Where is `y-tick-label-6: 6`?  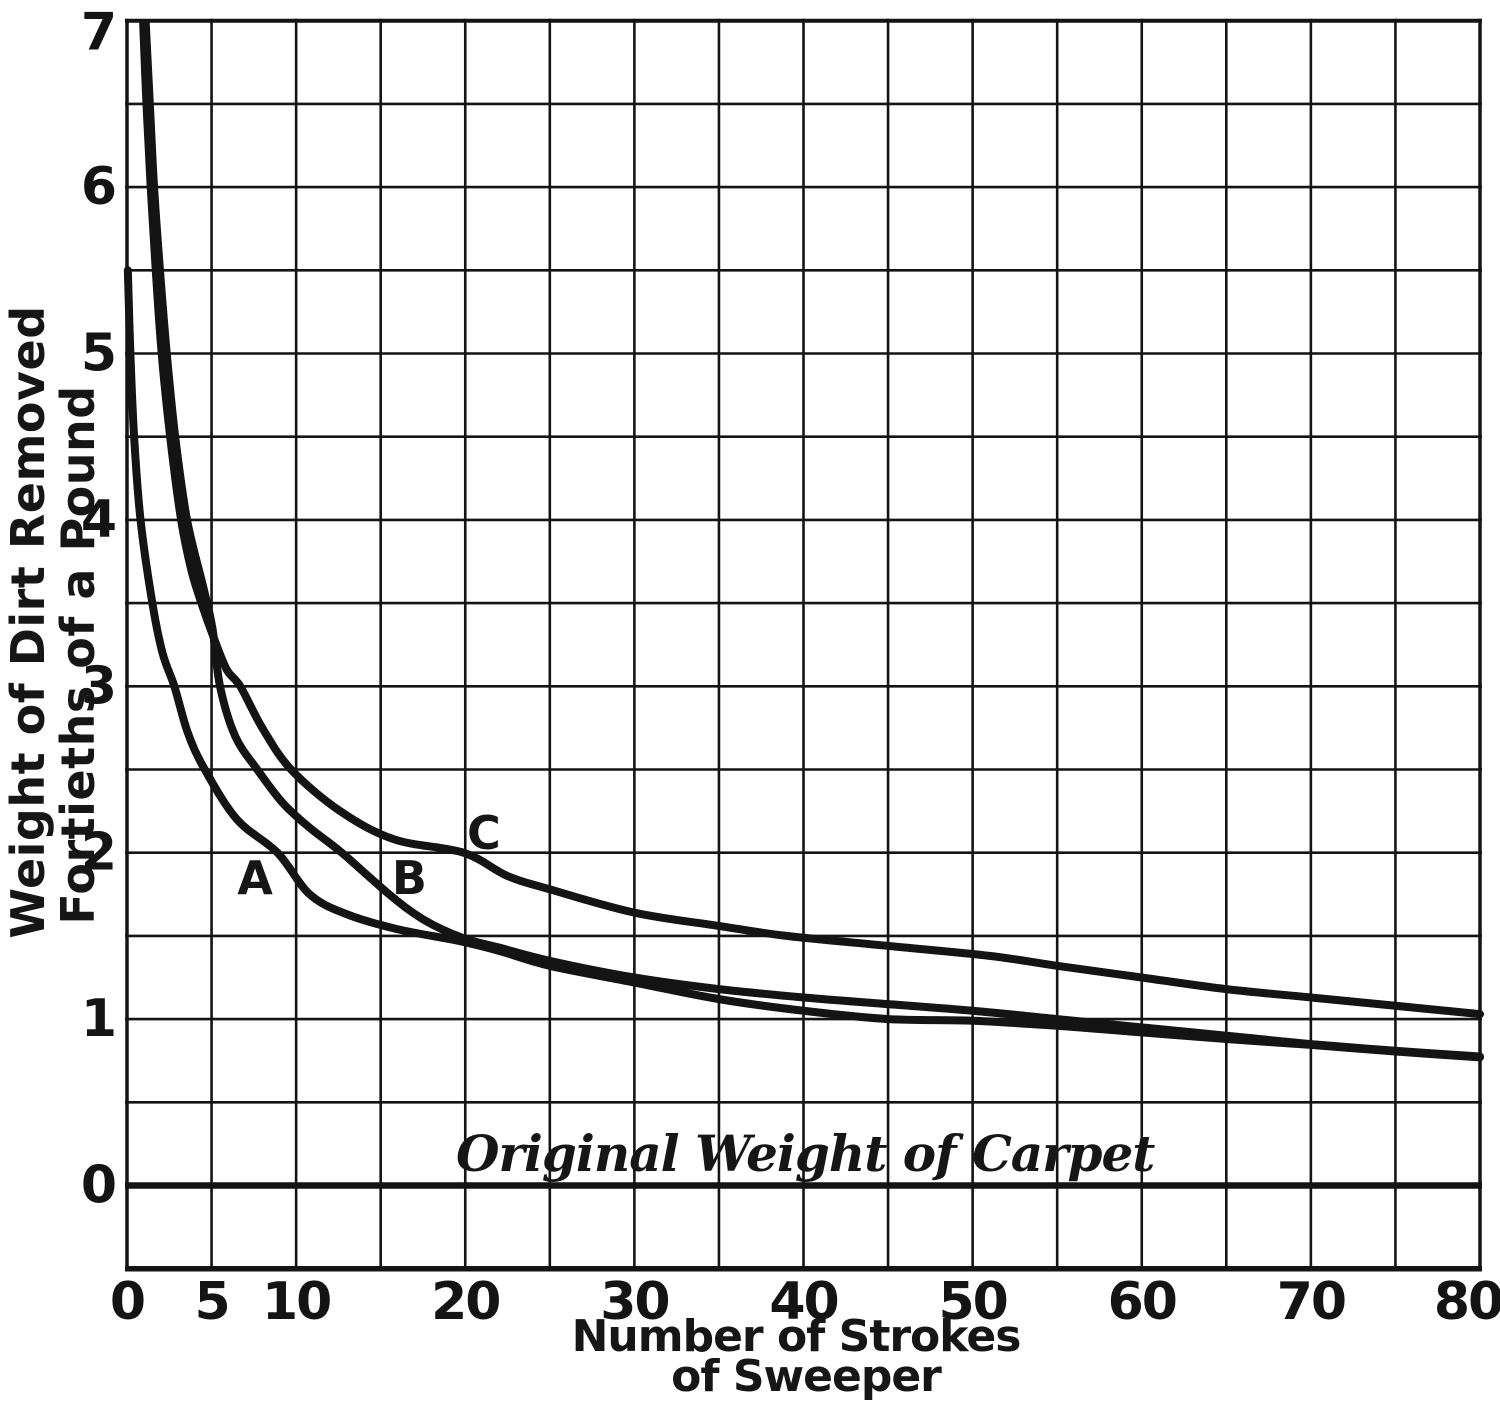 y-tick-label-6: 6 is located at coordinates (99, 187).